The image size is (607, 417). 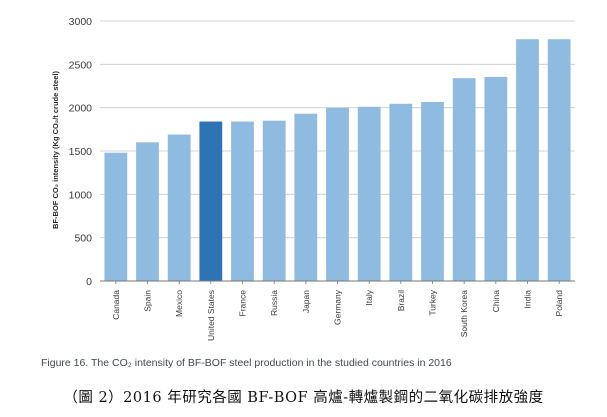 What do you see at coordinates (274, 303) in the screenshot?
I see `x-tick-label: Russia` at bounding box center [274, 303].